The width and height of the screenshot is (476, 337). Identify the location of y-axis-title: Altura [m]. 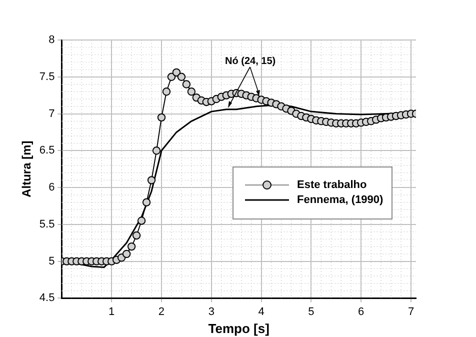
(27, 169).